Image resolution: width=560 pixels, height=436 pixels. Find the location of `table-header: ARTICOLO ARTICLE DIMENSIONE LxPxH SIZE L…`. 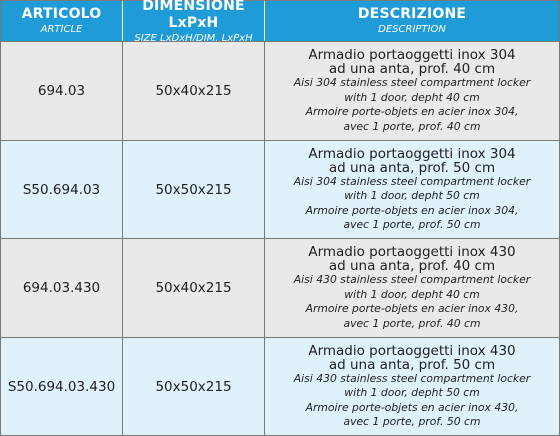

table-header: ARTICOLO ARTICLE DIMENSIONE LxPxH SIZE L… is located at coordinates (280, 22).